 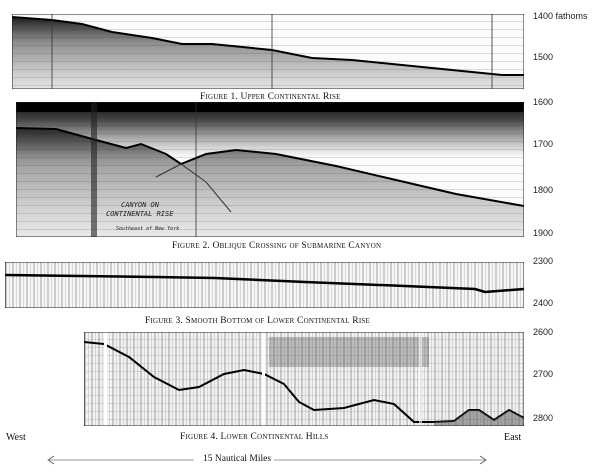 I want to click on depth-label: 2700, so click(x=543, y=374).